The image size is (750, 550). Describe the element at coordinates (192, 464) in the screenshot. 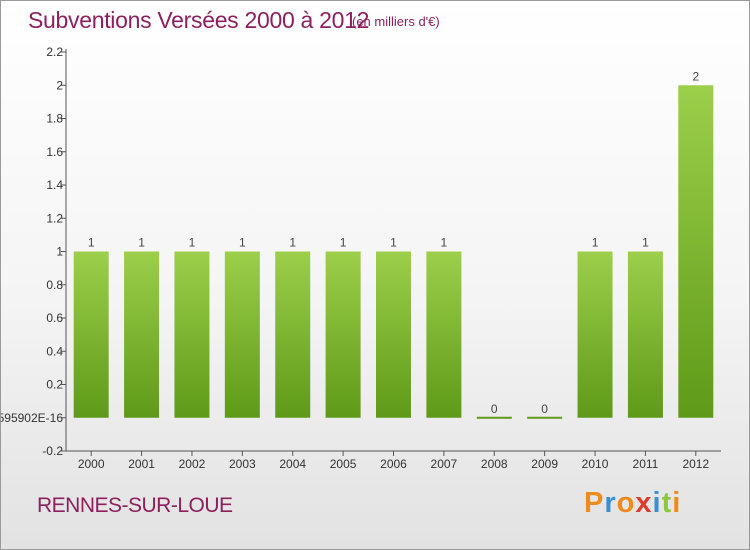

I see `x-tick-label: 2002` at that location.